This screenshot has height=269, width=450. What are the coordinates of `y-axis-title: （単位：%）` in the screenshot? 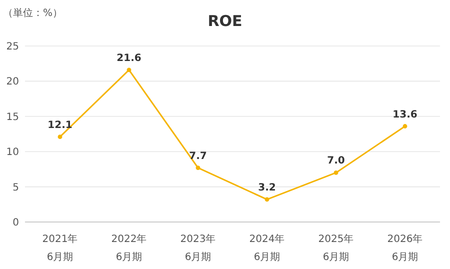 It's located at (33, 13).